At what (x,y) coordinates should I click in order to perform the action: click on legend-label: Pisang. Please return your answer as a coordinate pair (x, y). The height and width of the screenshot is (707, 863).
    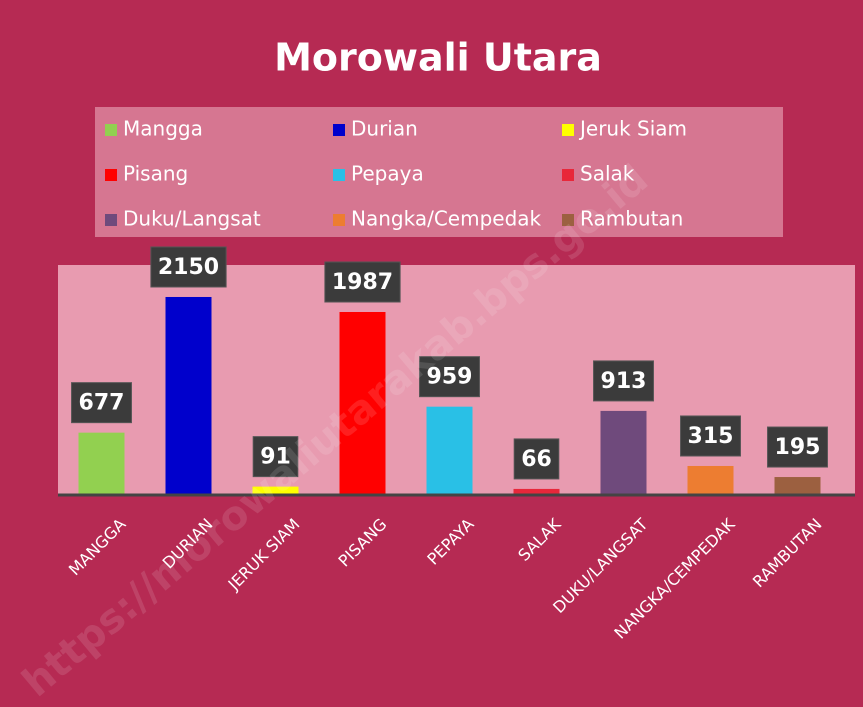
    Looking at the image, I should click on (155, 174).